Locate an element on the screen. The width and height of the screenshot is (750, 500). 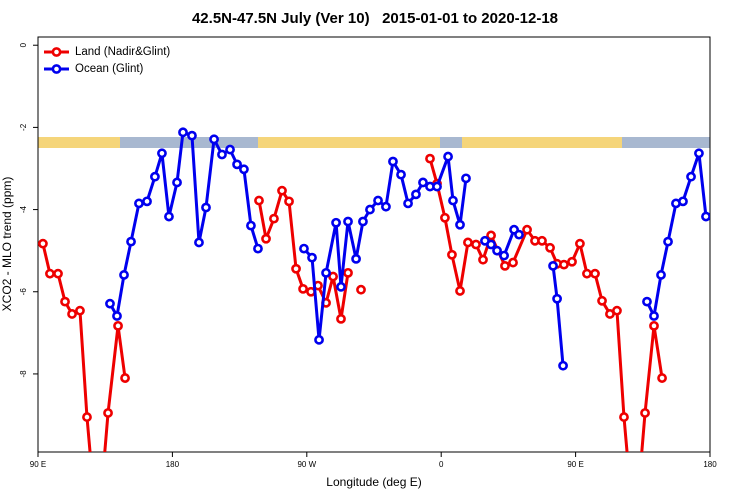
x-tick-label: 0 is located at coordinates (441, 464).